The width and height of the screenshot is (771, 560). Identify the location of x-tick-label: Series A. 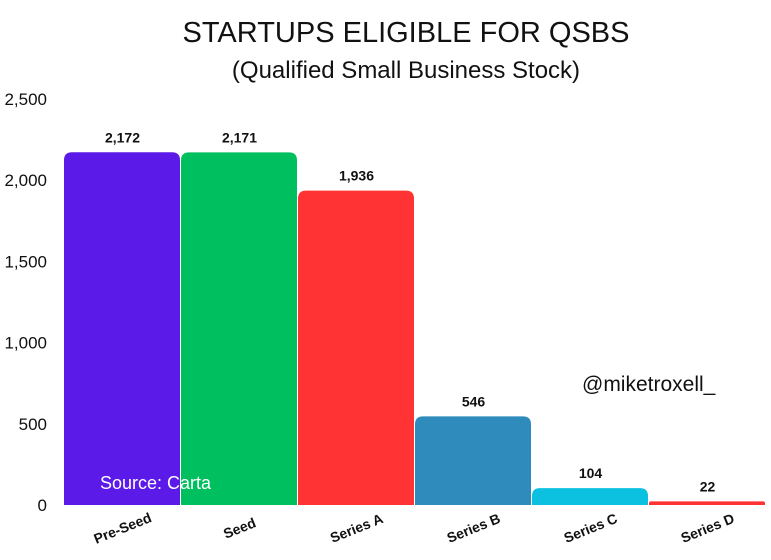
(356, 528).